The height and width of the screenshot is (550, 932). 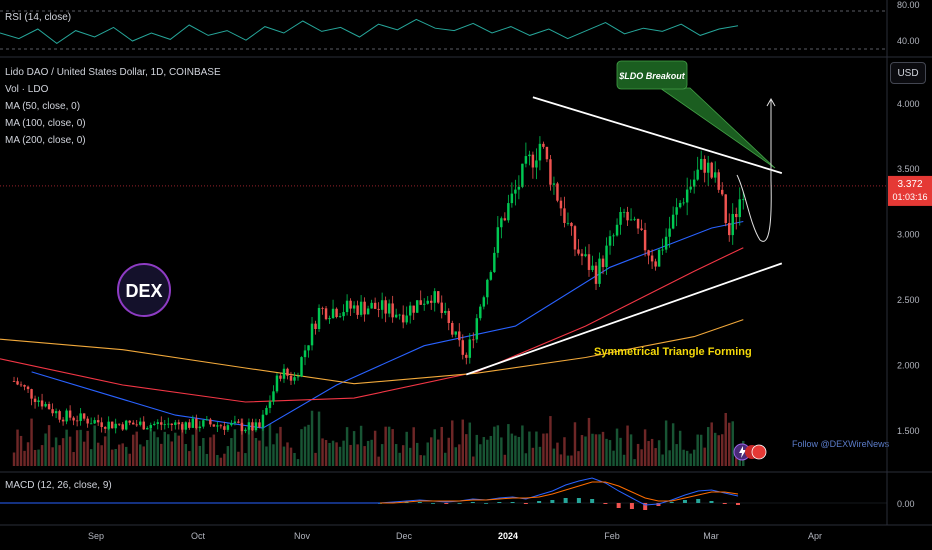 What do you see at coordinates (612, 536) in the screenshot?
I see `time-label-feb: Feb` at bounding box center [612, 536].